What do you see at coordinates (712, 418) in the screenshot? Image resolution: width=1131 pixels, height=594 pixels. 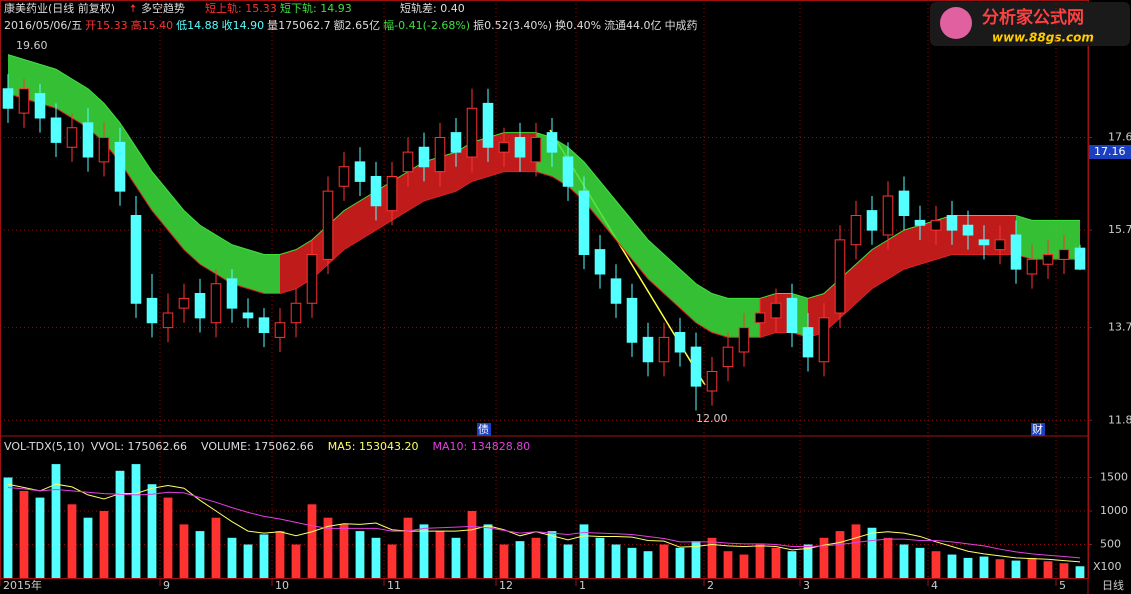 I see `low-label: 12.00` at bounding box center [712, 418].